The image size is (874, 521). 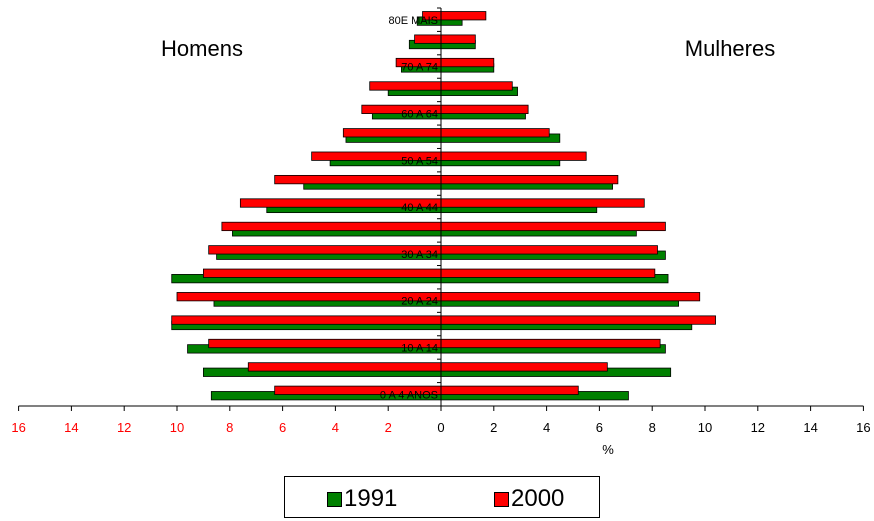 I want to click on category-label: 40 A 44, so click(x=419, y=208).